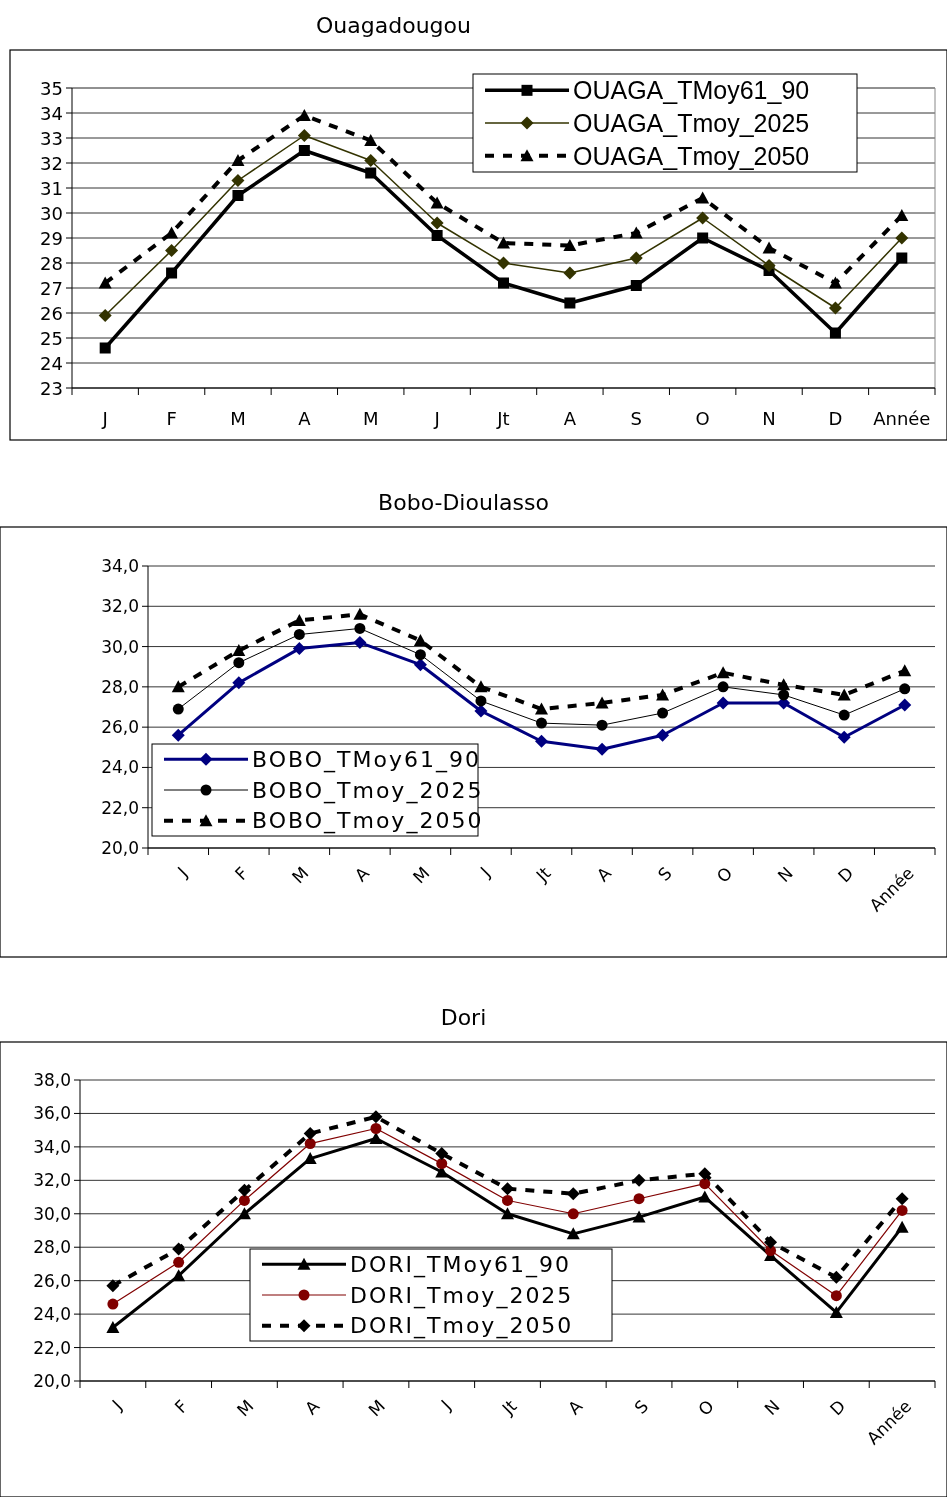 Image resolution: width=947 pixels, height=1497 pixels. Describe the element at coordinates (51, 88) in the screenshot. I see `y-tick-label: 35` at that location.